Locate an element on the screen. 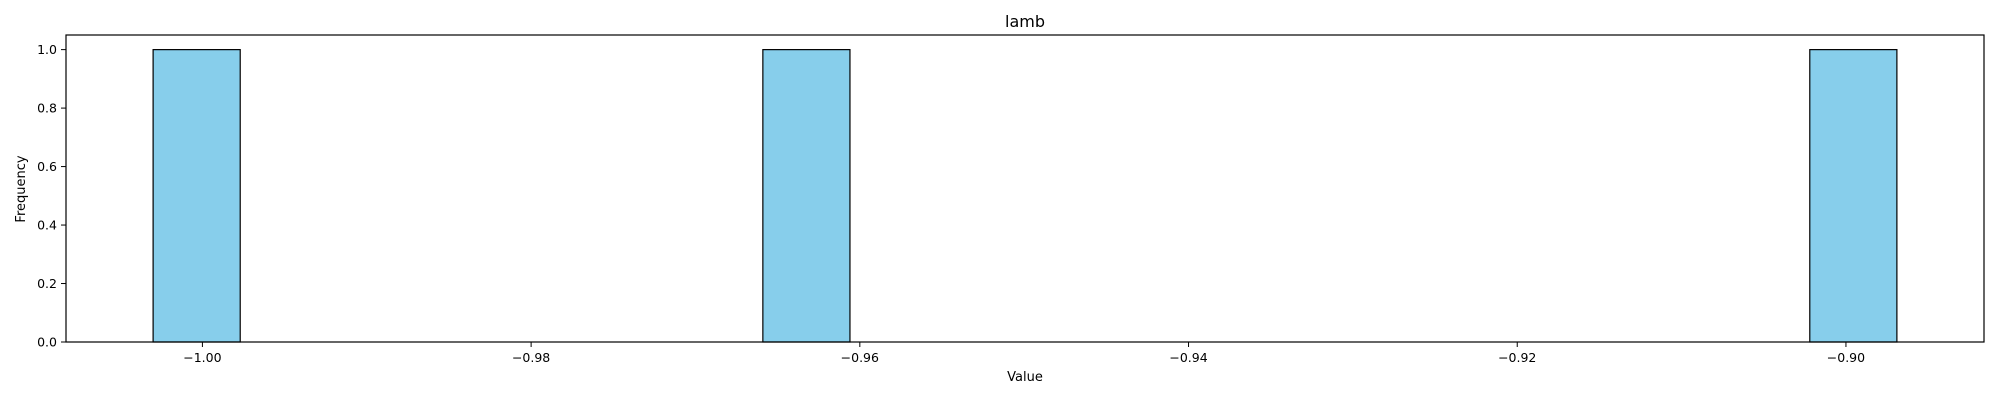 Image resolution: width=2000 pixels, height=404 pixels. y-tick-label: 0.2 is located at coordinates (47, 283).